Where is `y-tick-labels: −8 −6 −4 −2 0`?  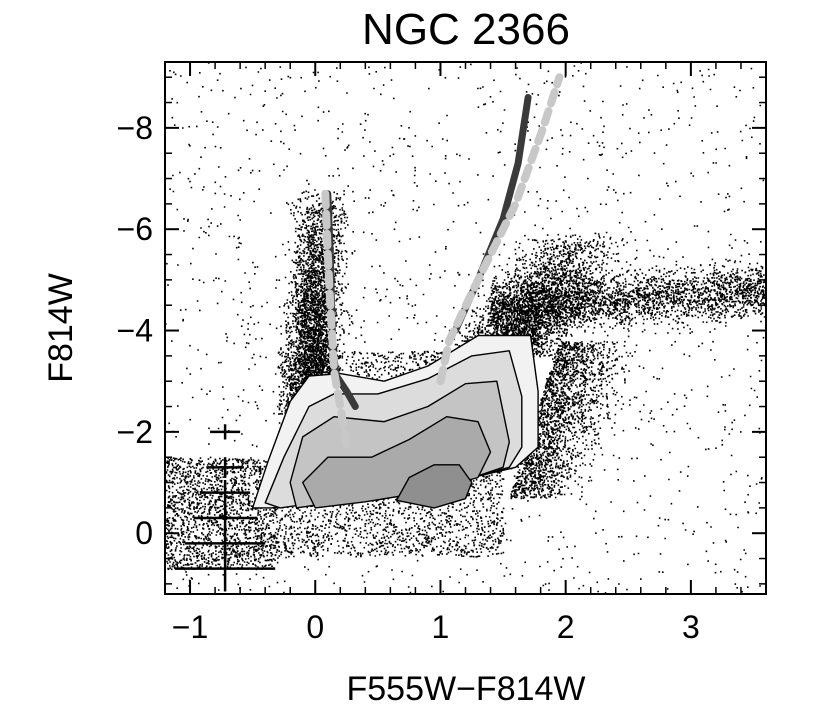
y-tick-labels: −8 −6 −4 −2 0 is located at coordinates (135, 330).